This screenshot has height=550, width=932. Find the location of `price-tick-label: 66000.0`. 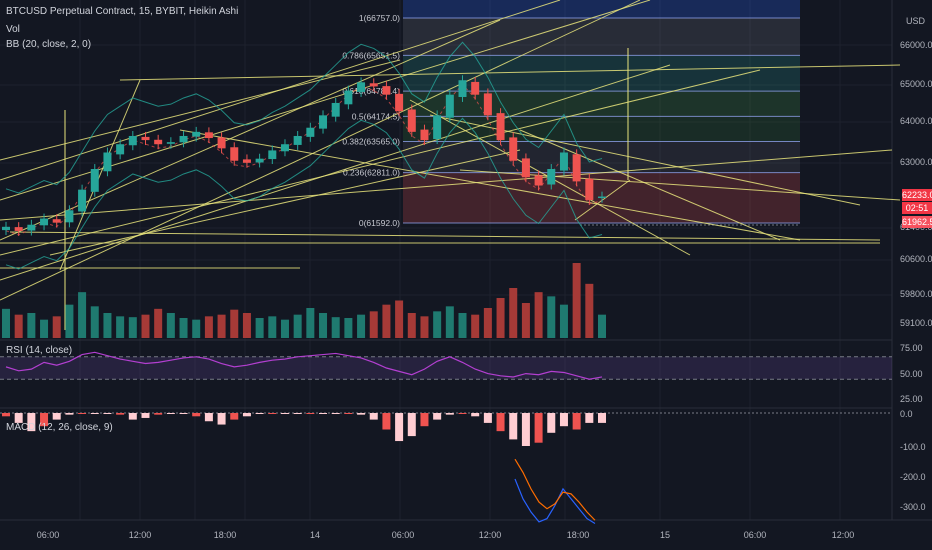

price-tick-label: 66000.0 is located at coordinates (916, 45).